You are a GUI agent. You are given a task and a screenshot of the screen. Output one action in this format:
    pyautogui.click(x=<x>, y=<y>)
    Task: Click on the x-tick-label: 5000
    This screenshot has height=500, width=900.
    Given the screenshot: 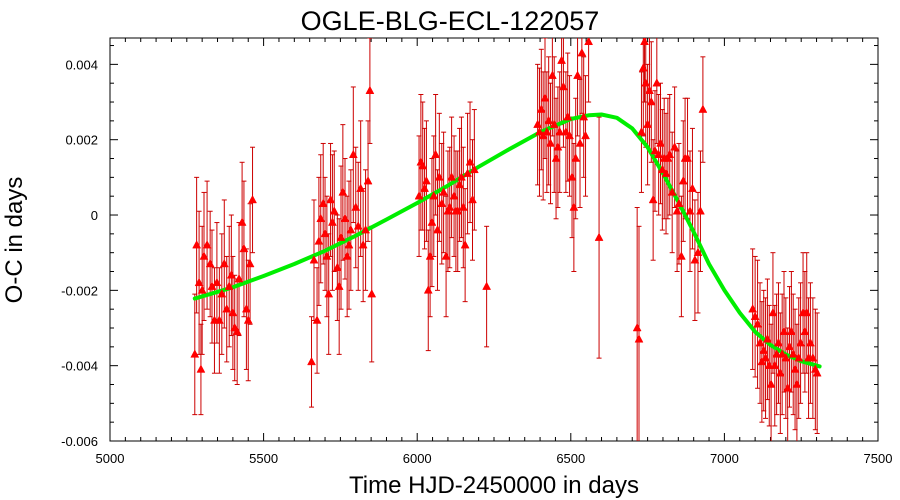 What is the action you would take?
    pyautogui.click(x=110, y=458)
    